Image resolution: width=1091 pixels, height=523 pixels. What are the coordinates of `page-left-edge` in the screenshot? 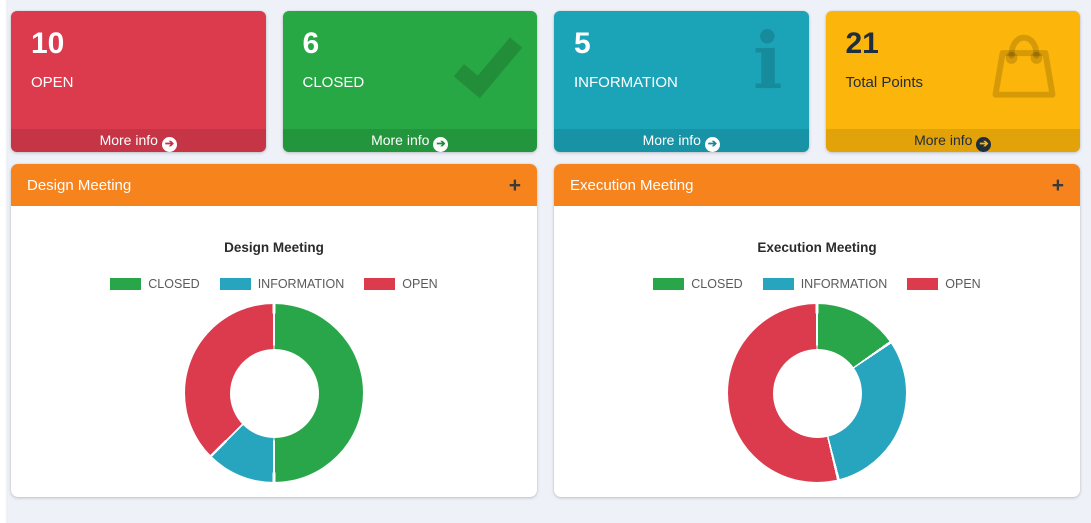 It's located at (4, 261).